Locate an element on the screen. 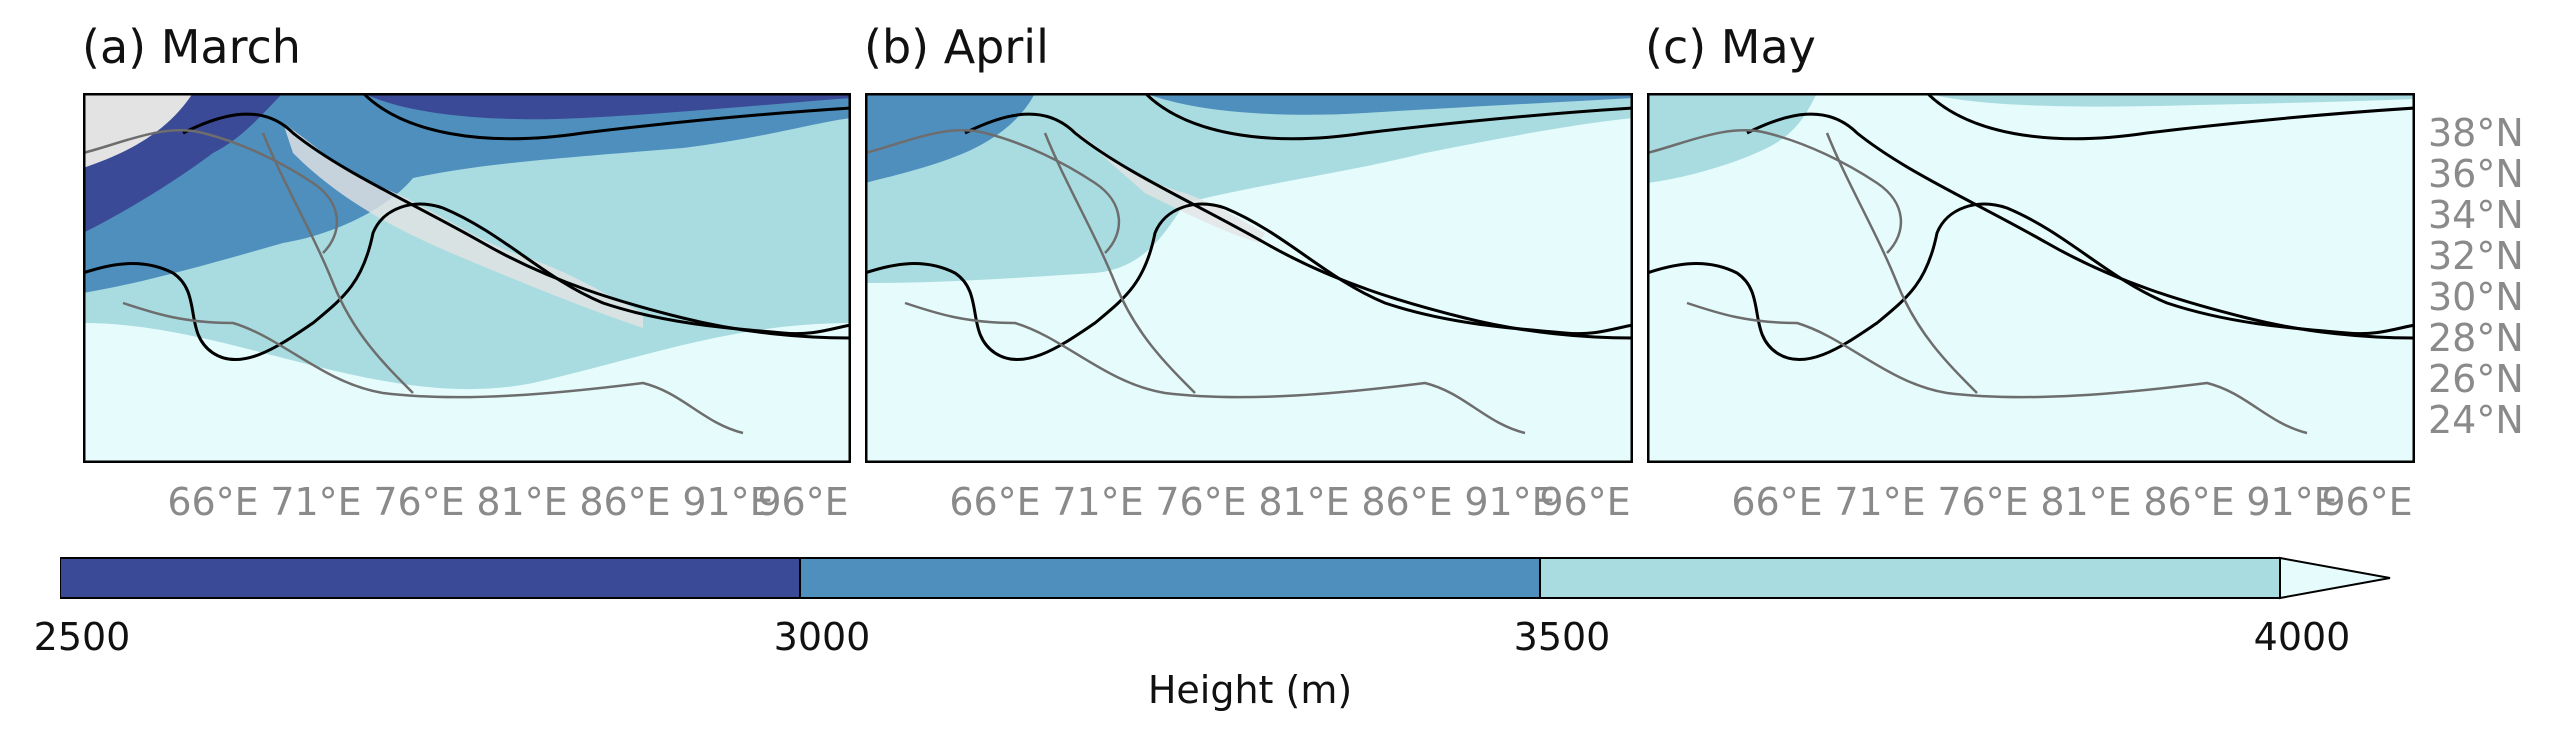 The image size is (2563, 744). panel-title-april: (b) April is located at coordinates (956, 47).